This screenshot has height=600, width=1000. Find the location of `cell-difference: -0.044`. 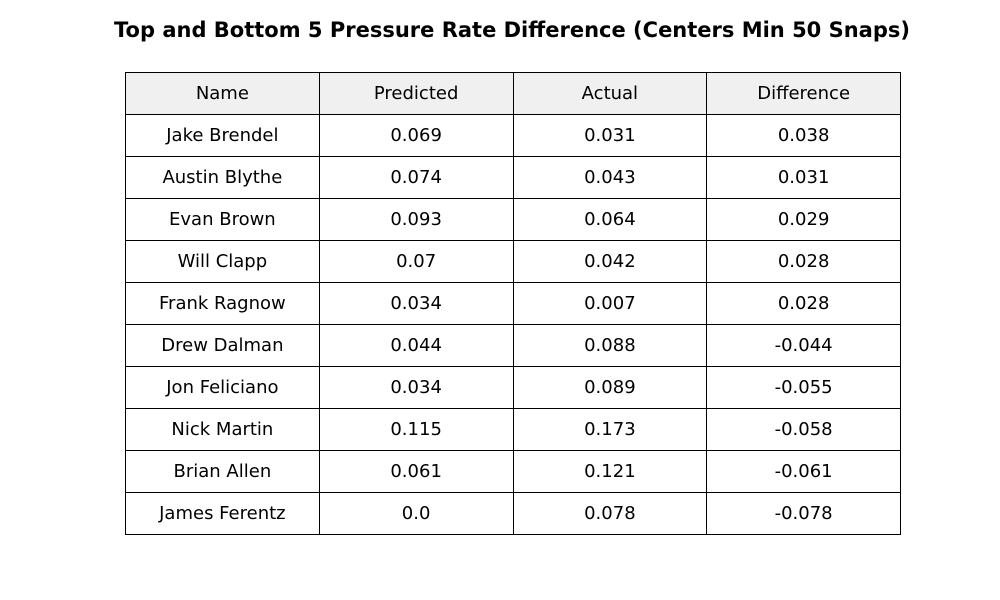

cell-difference: -0.044 is located at coordinates (803, 345).